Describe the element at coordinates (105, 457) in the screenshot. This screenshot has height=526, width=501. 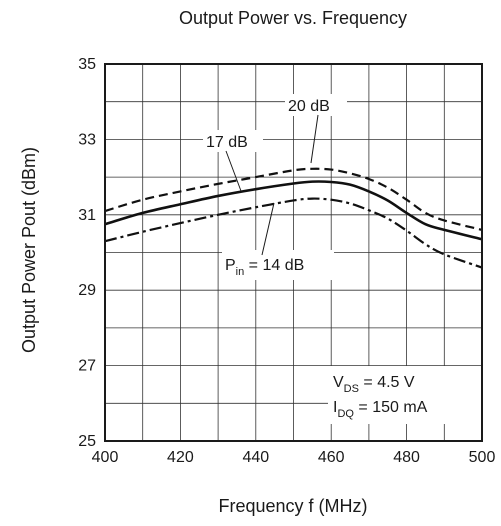
I see `x-tick-label: 400` at that location.